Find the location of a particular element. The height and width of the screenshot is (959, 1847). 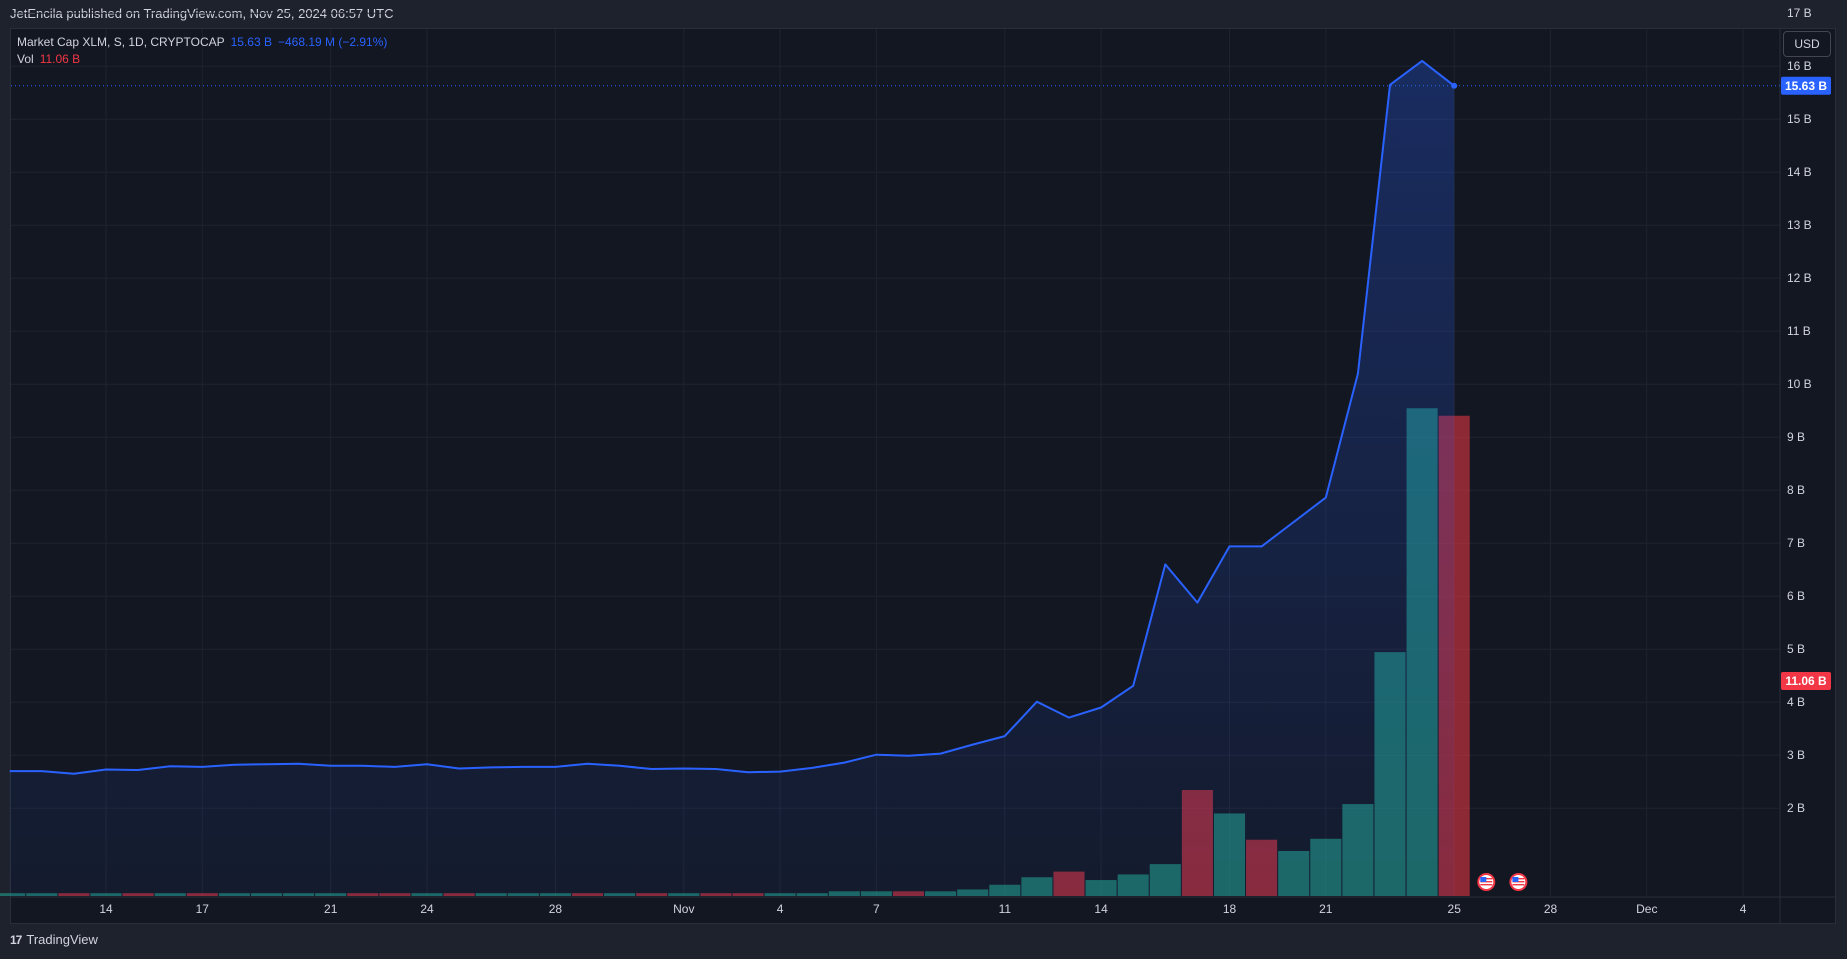

last-price-badge is located at coordinates (1806, 85).